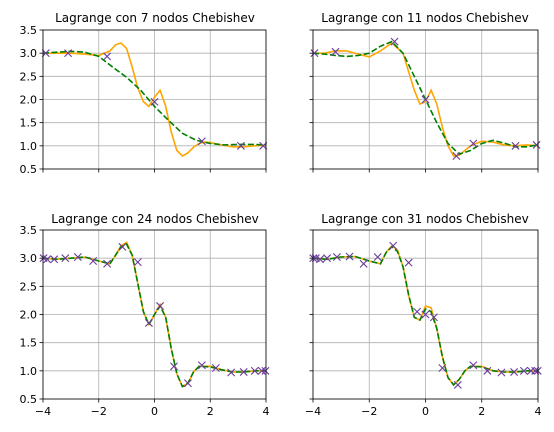  Describe the element at coordinates (424, 219) in the screenshot. I see `subplot-title: Lagrange con 31 nodos Chebishev` at that location.